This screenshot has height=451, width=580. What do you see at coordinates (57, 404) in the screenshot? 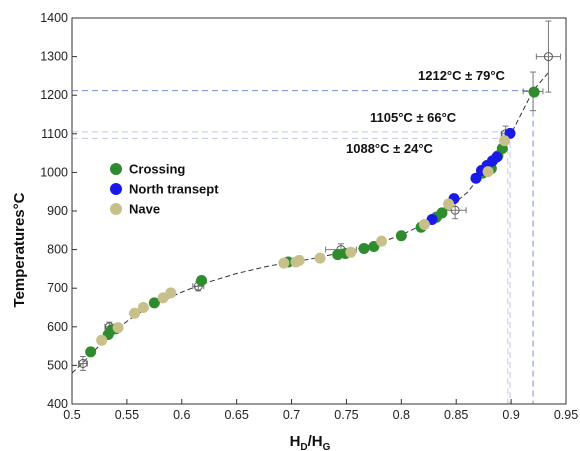
I see `y-tick-label: 400` at bounding box center [57, 404].